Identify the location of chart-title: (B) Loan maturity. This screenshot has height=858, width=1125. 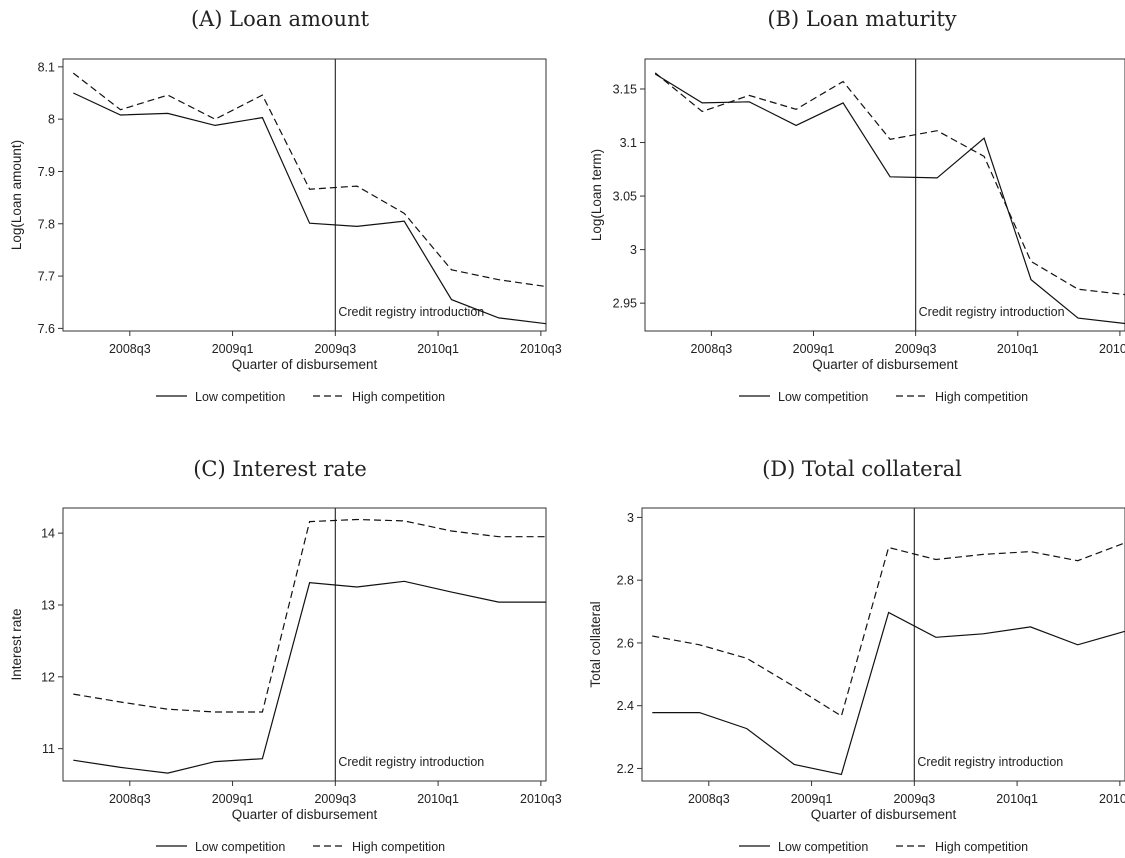
(861, 19).